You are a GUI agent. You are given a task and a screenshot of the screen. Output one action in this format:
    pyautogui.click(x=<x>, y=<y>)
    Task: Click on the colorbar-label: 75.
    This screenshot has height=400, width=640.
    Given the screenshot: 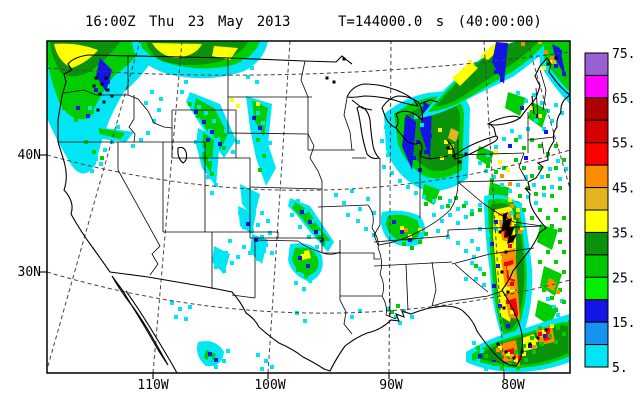 What is the action you would take?
    pyautogui.click(x=623, y=54)
    